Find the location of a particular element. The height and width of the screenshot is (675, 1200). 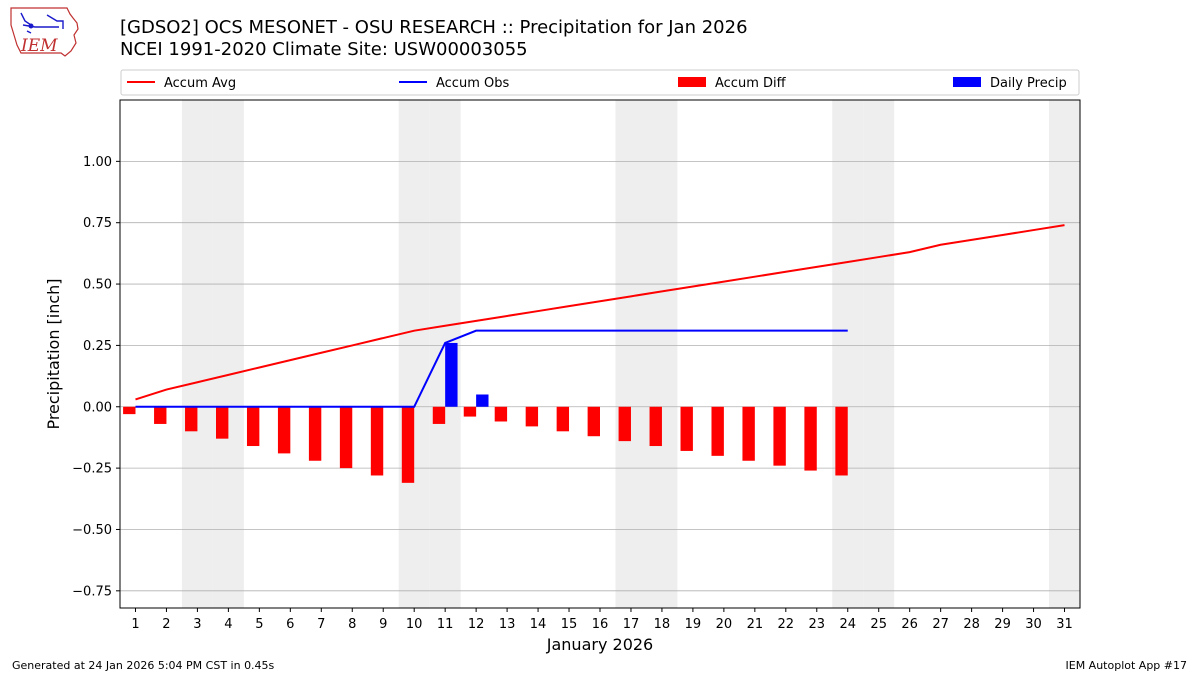

x-tick-label: 29 is located at coordinates (1002, 624).